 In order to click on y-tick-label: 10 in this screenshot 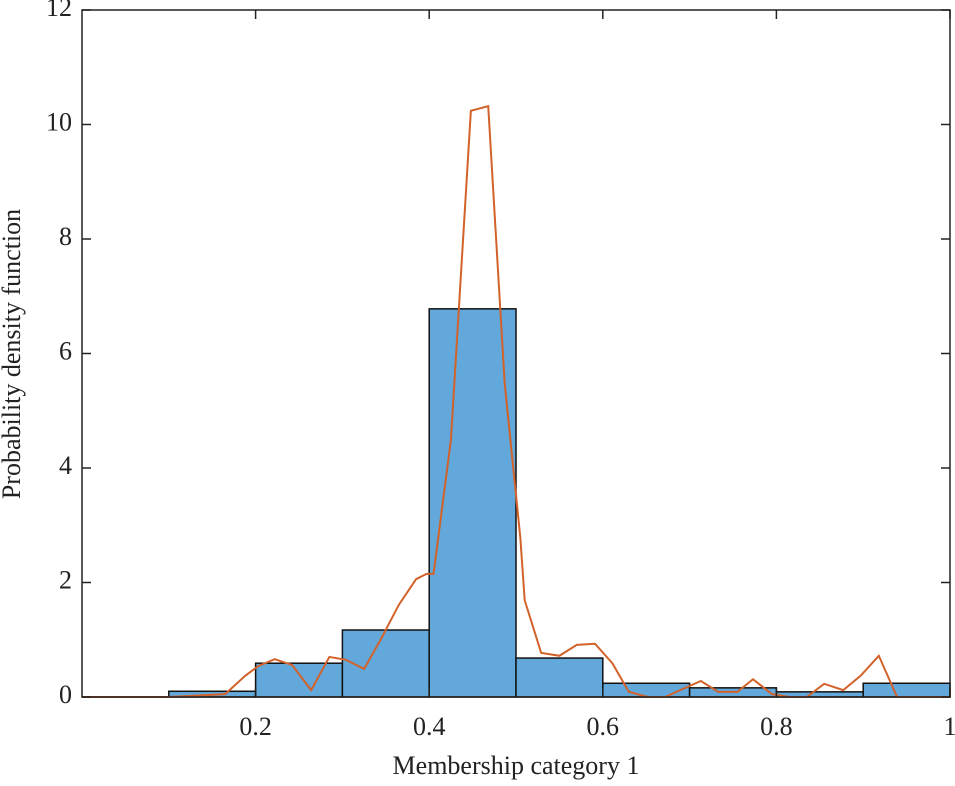, I will do `click(59, 121)`.